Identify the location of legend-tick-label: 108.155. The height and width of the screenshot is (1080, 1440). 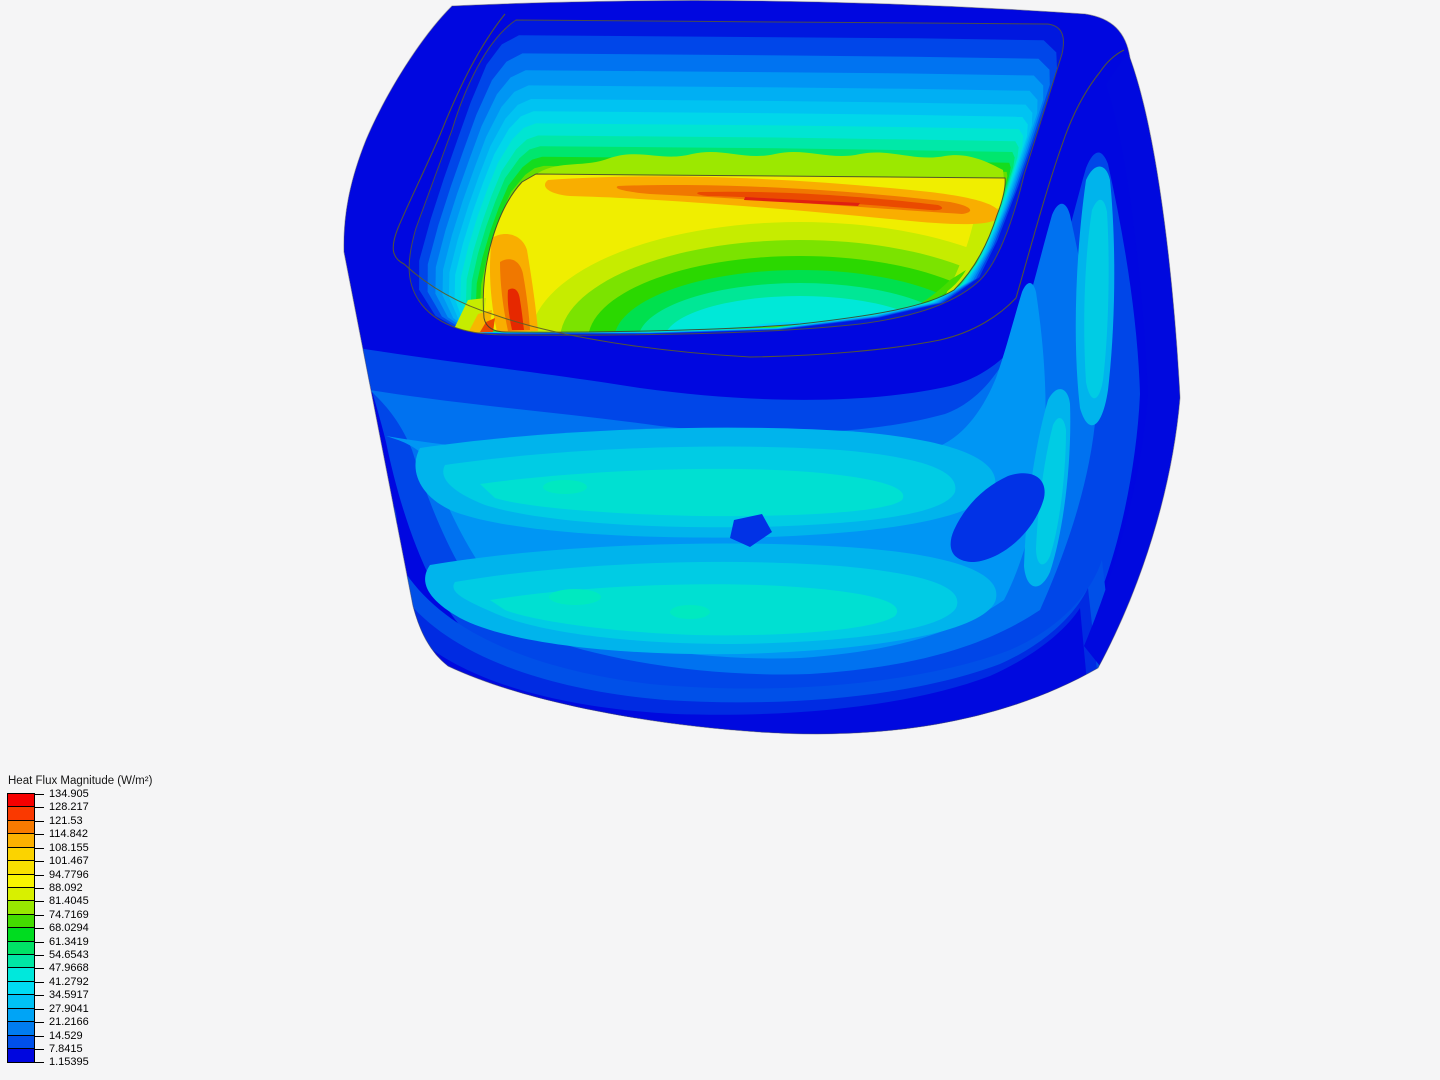
(69, 847).